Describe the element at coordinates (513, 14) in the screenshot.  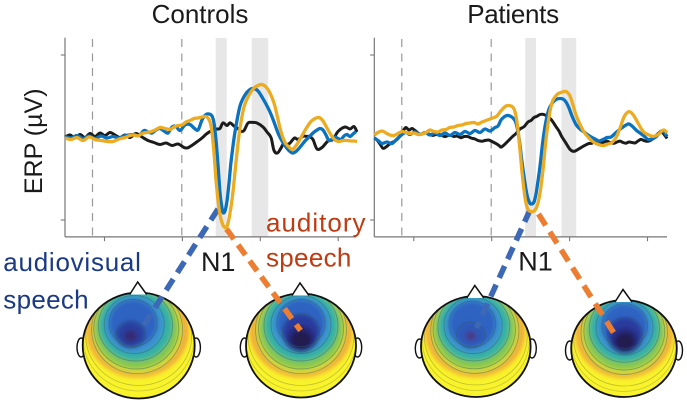
I see `svg-text: Patients` at that location.